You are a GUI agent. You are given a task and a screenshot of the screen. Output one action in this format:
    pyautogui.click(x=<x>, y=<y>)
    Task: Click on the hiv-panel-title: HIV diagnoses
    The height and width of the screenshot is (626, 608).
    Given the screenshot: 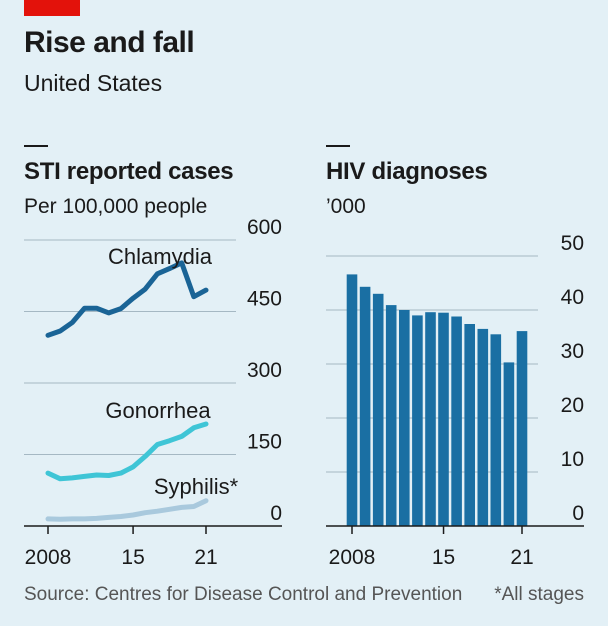 What is the action you would take?
    pyautogui.click(x=407, y=171)
    